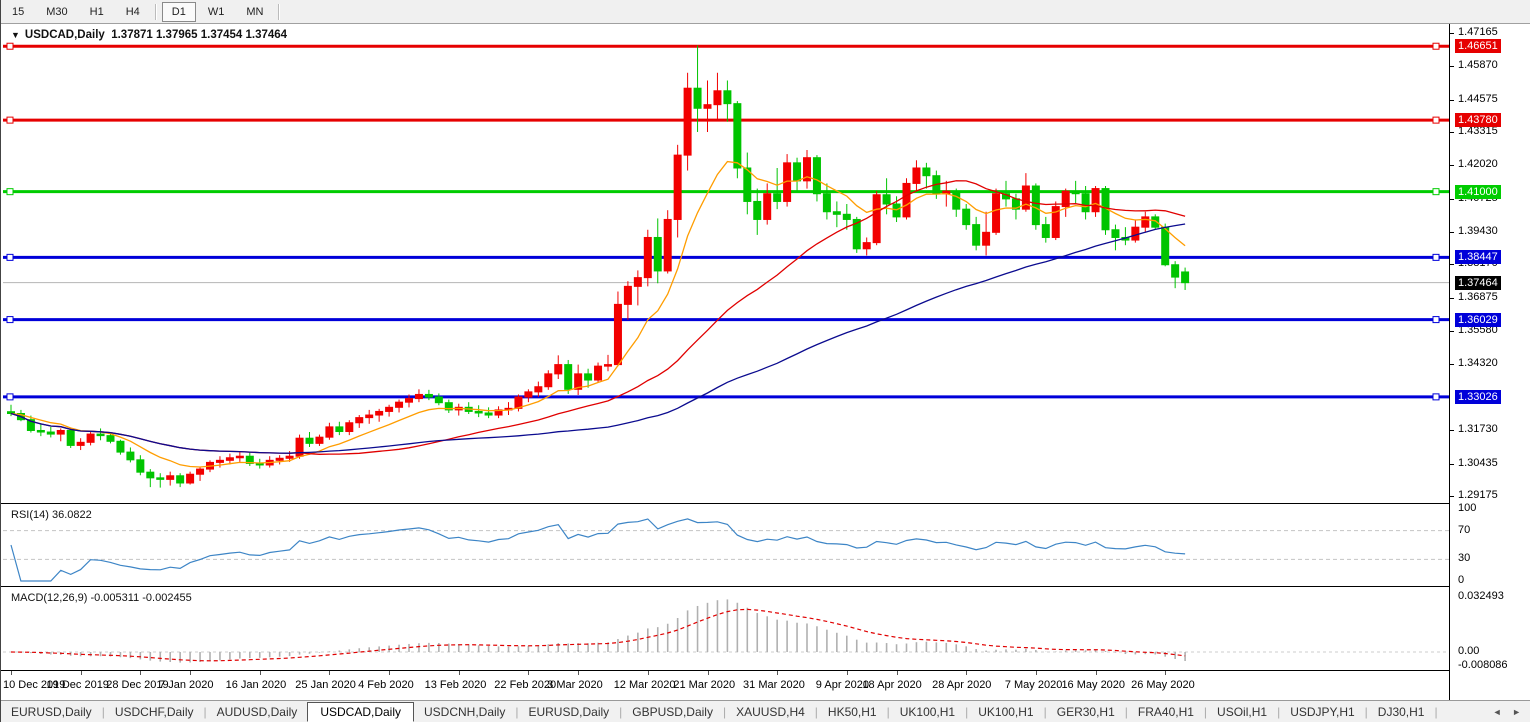  What do you see at coordinates (1478, 257) in the screenshot?
I see `level-price-label: 1.38447` at bounding box center [1478, 257].